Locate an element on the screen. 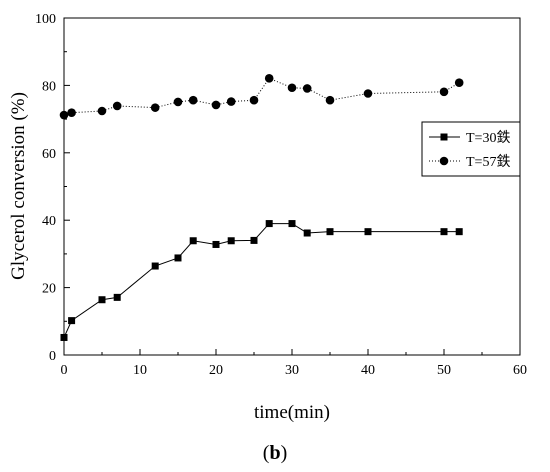 This screenshot has width=550, height=472. legend: T=30鉄 T=57鉄 is located at coordinates (471, 149).